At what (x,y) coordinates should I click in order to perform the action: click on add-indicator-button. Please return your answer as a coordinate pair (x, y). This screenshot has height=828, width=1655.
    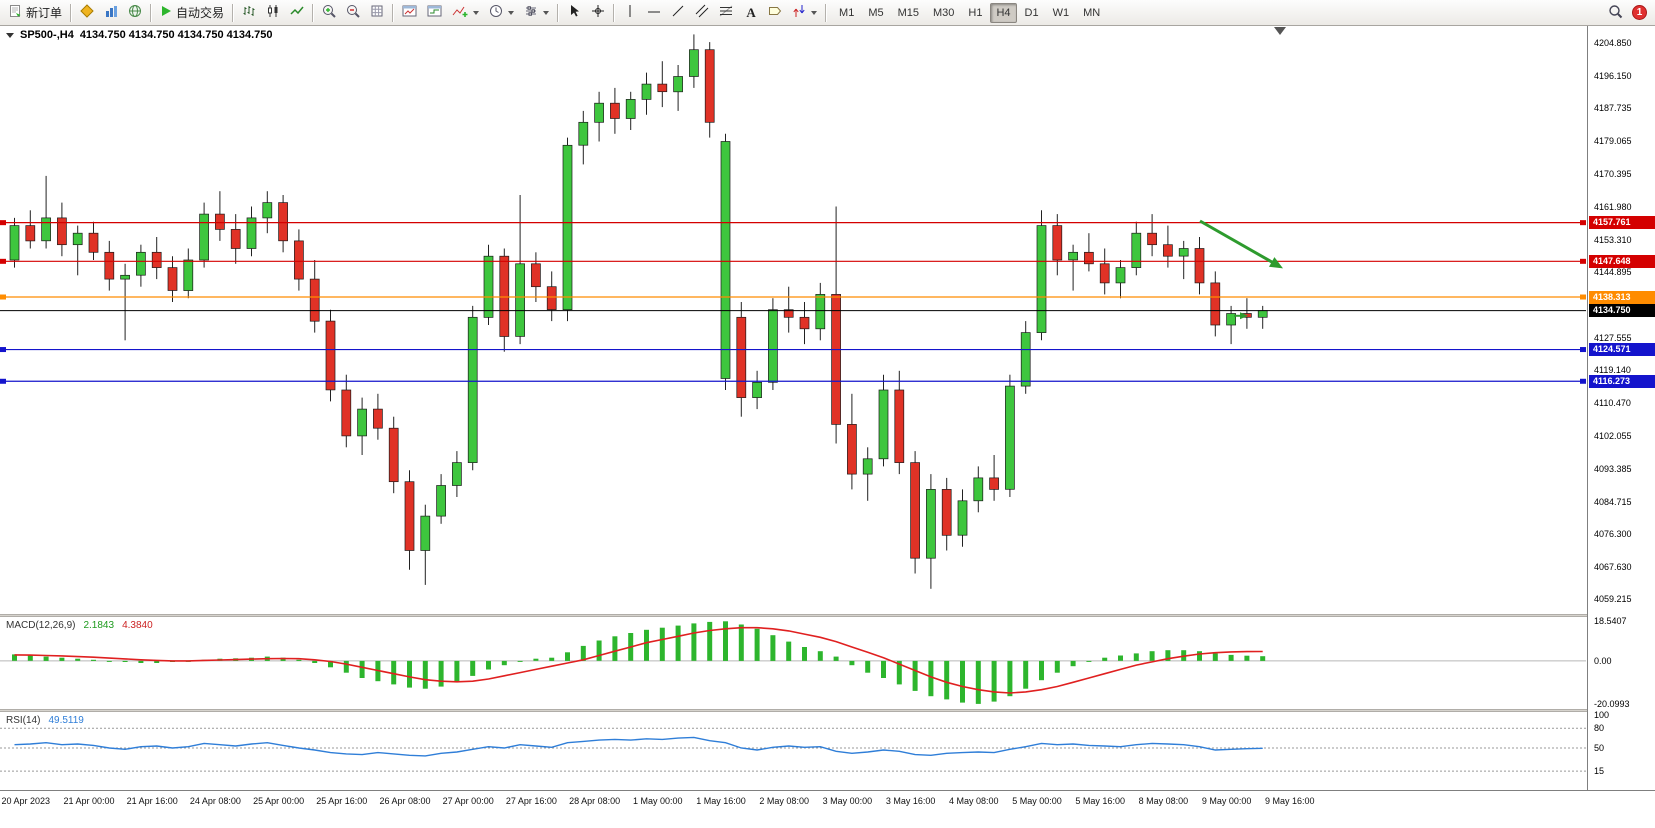
    Looking at the image, I should click on (465, 13).